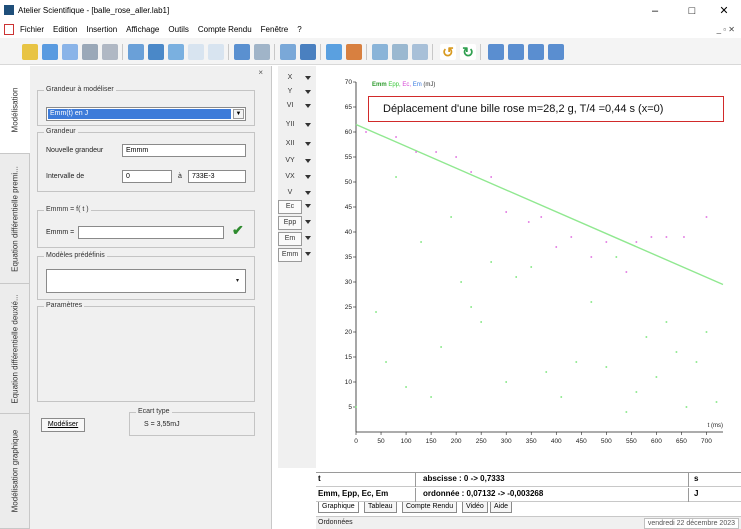  Describe the element at coordinates (448, 52) in the screenshot. I see `undo-icon: ↺` at that location.